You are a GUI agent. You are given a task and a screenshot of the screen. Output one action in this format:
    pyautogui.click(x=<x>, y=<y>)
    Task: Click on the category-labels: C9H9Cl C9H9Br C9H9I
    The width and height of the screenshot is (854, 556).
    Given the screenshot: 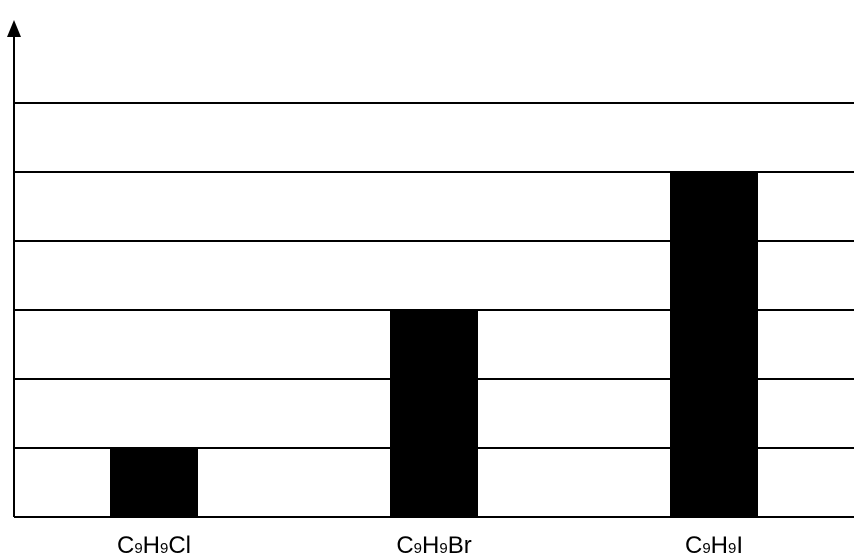 What is the action you would take?
    pyautogui.click(x=430, y=544)
    